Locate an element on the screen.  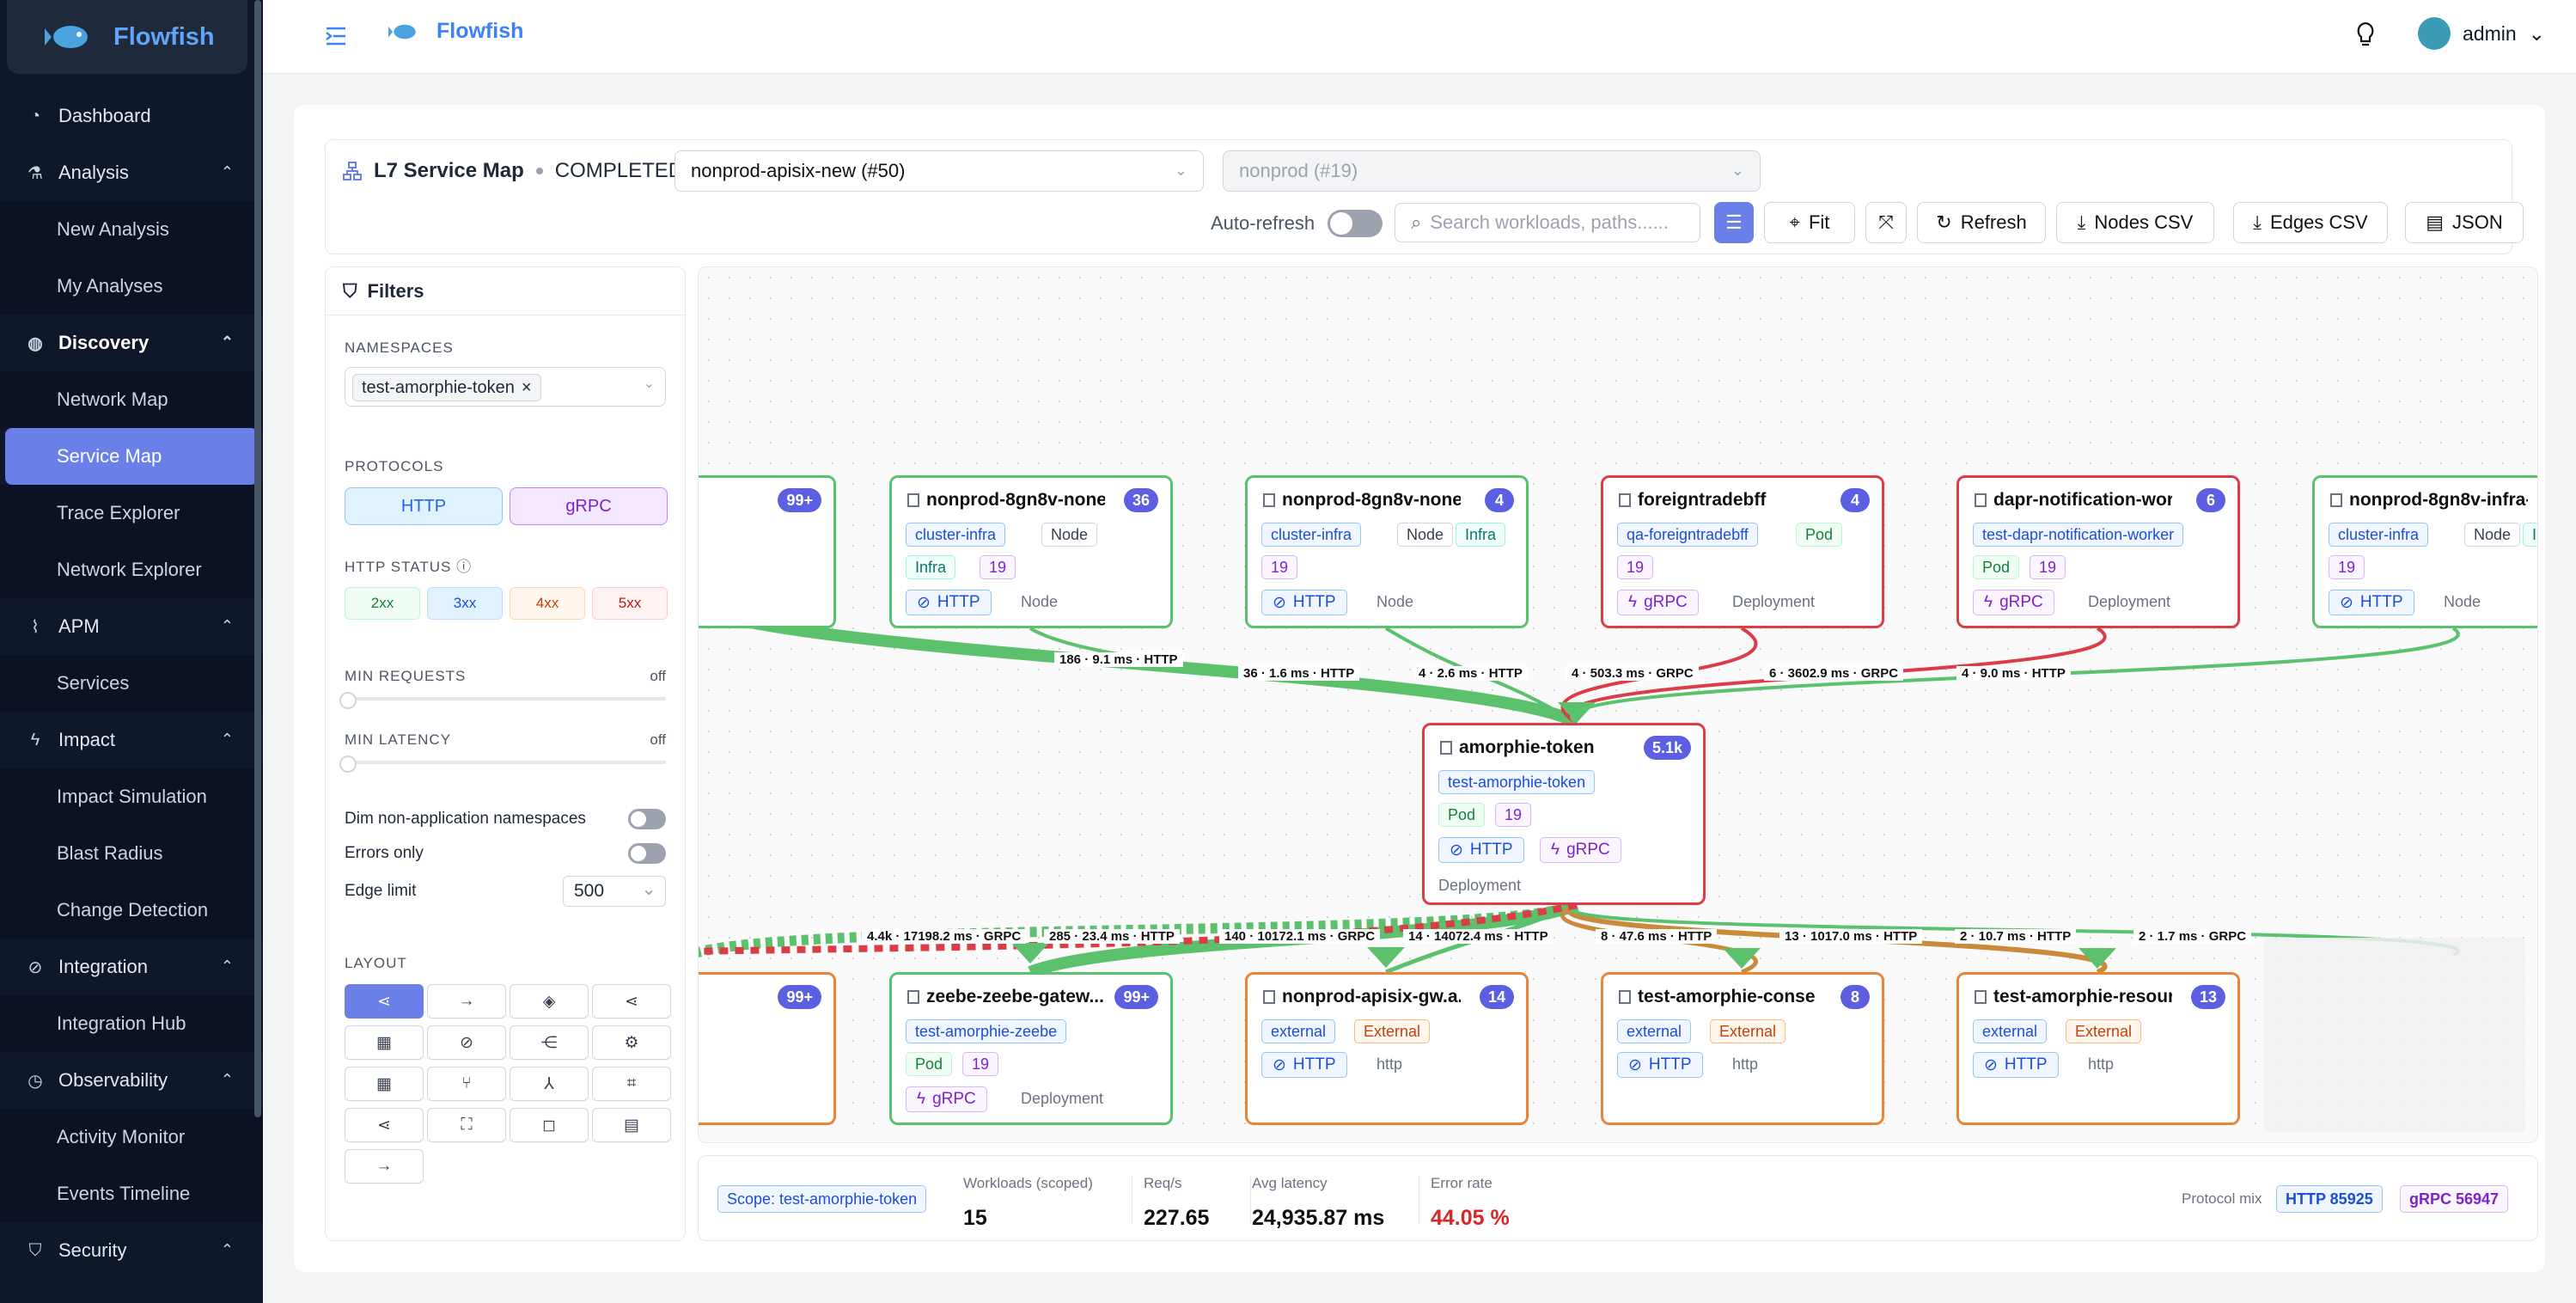
layout-option-14: ⛶ is located at coordinates (466, 1125).